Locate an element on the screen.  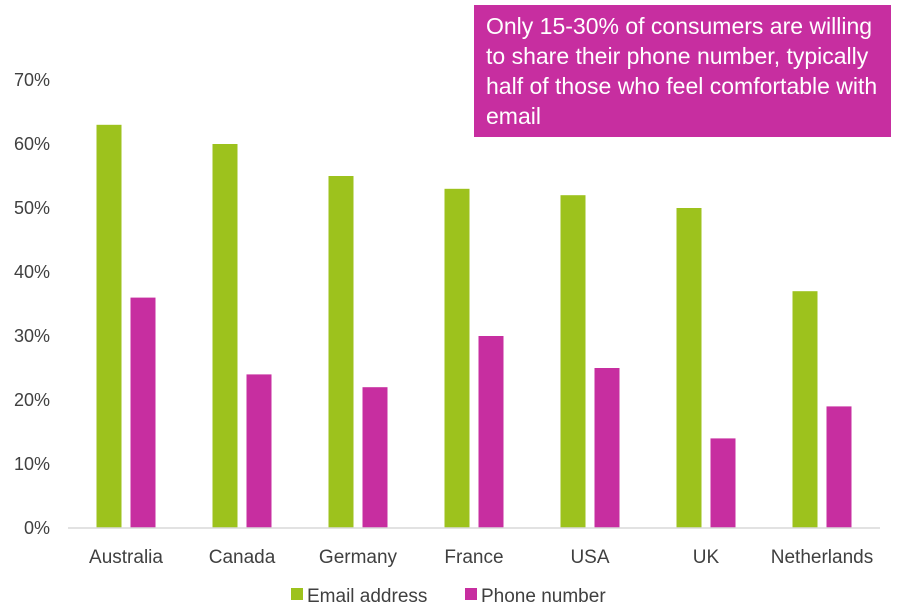
email-bar-netherlands is located at coordinates (805, 409).